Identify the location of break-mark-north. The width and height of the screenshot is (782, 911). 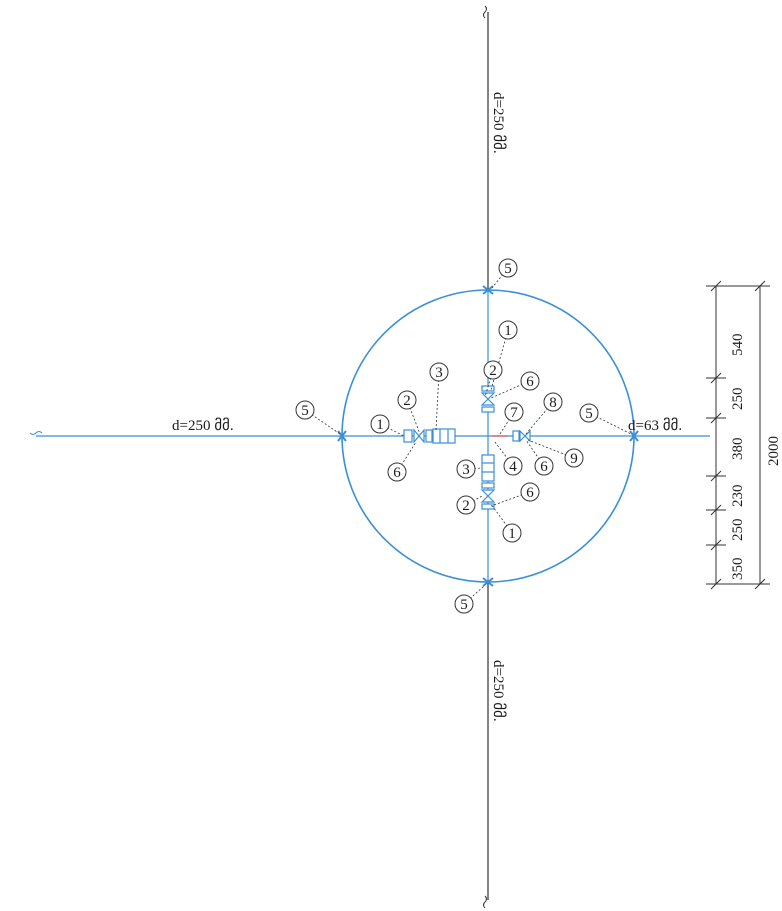
(485, 12).